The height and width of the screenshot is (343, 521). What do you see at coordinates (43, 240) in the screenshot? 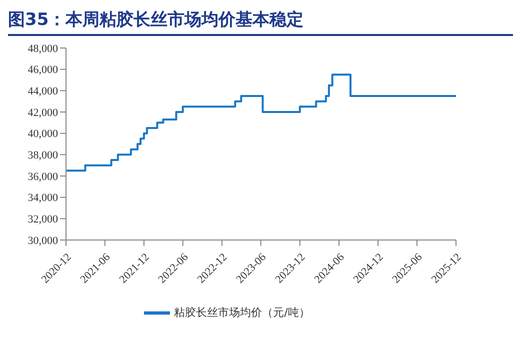
I see `y-tick-label: 30,000` at bounding box center [43, 240].